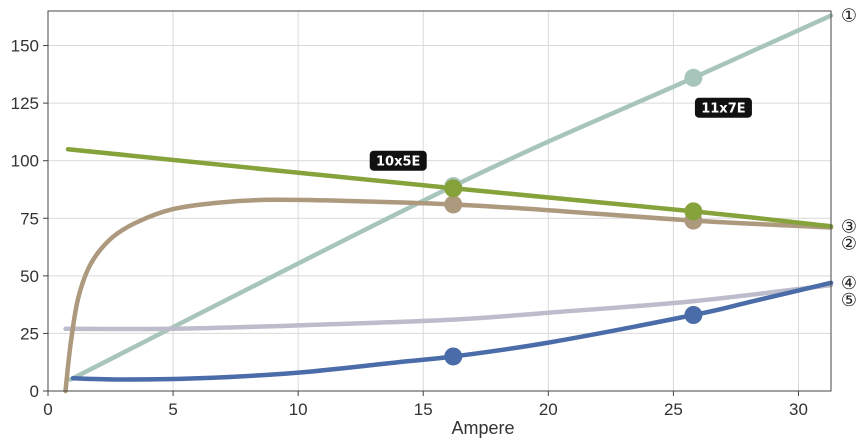 The width and height of the screenshot is (865, 440). What do you see at coordinates (29, 276) in the screenshot?
I see `y-tick-label-2: 50` at bounding box center [29, 276].